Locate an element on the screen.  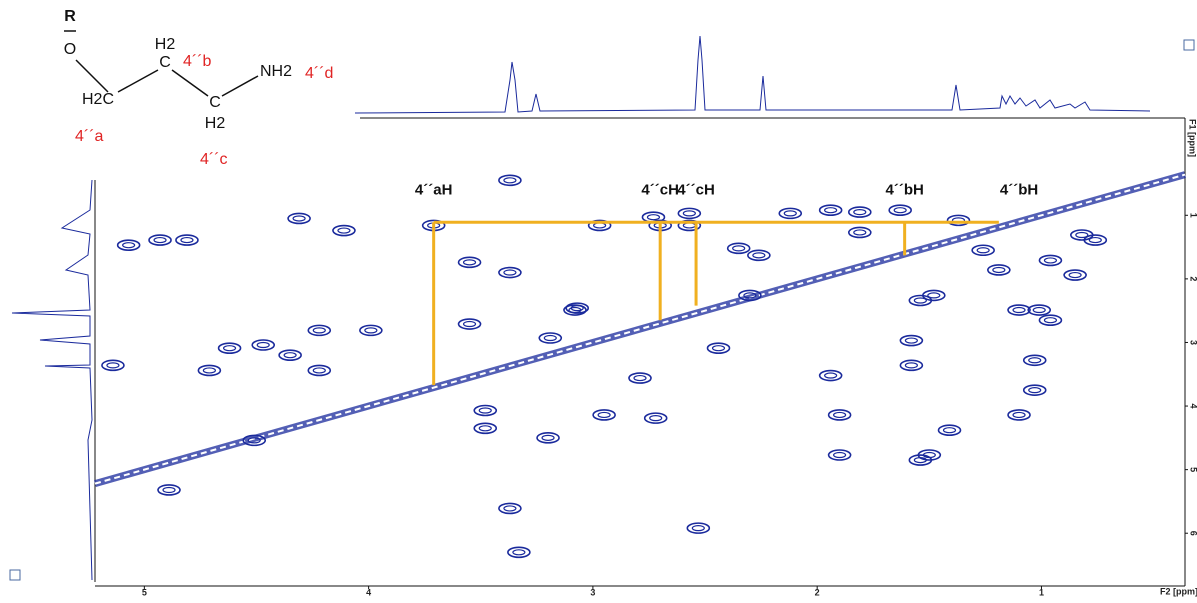
y-axis-label: F1 [ppm] is located at coordinates (1192, 138).